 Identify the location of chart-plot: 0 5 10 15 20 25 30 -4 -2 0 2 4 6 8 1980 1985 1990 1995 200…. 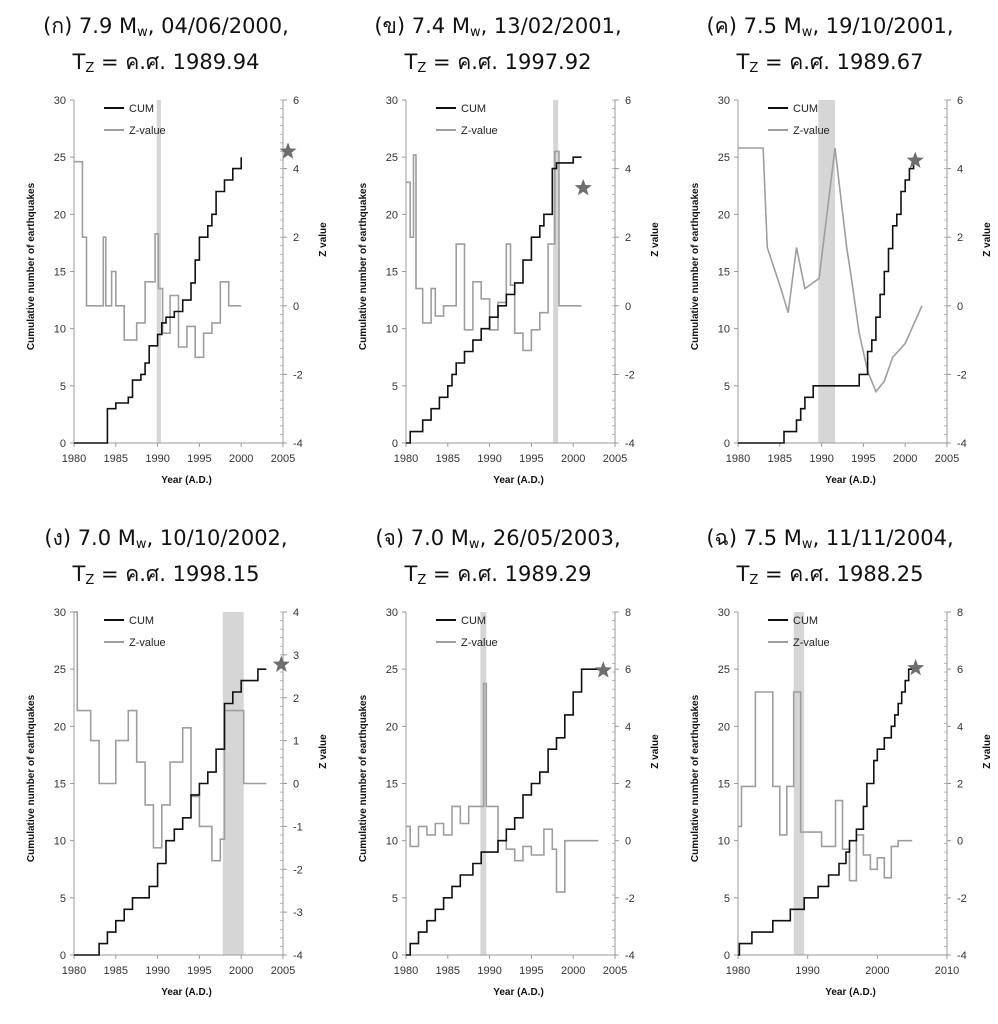
(509, 802).